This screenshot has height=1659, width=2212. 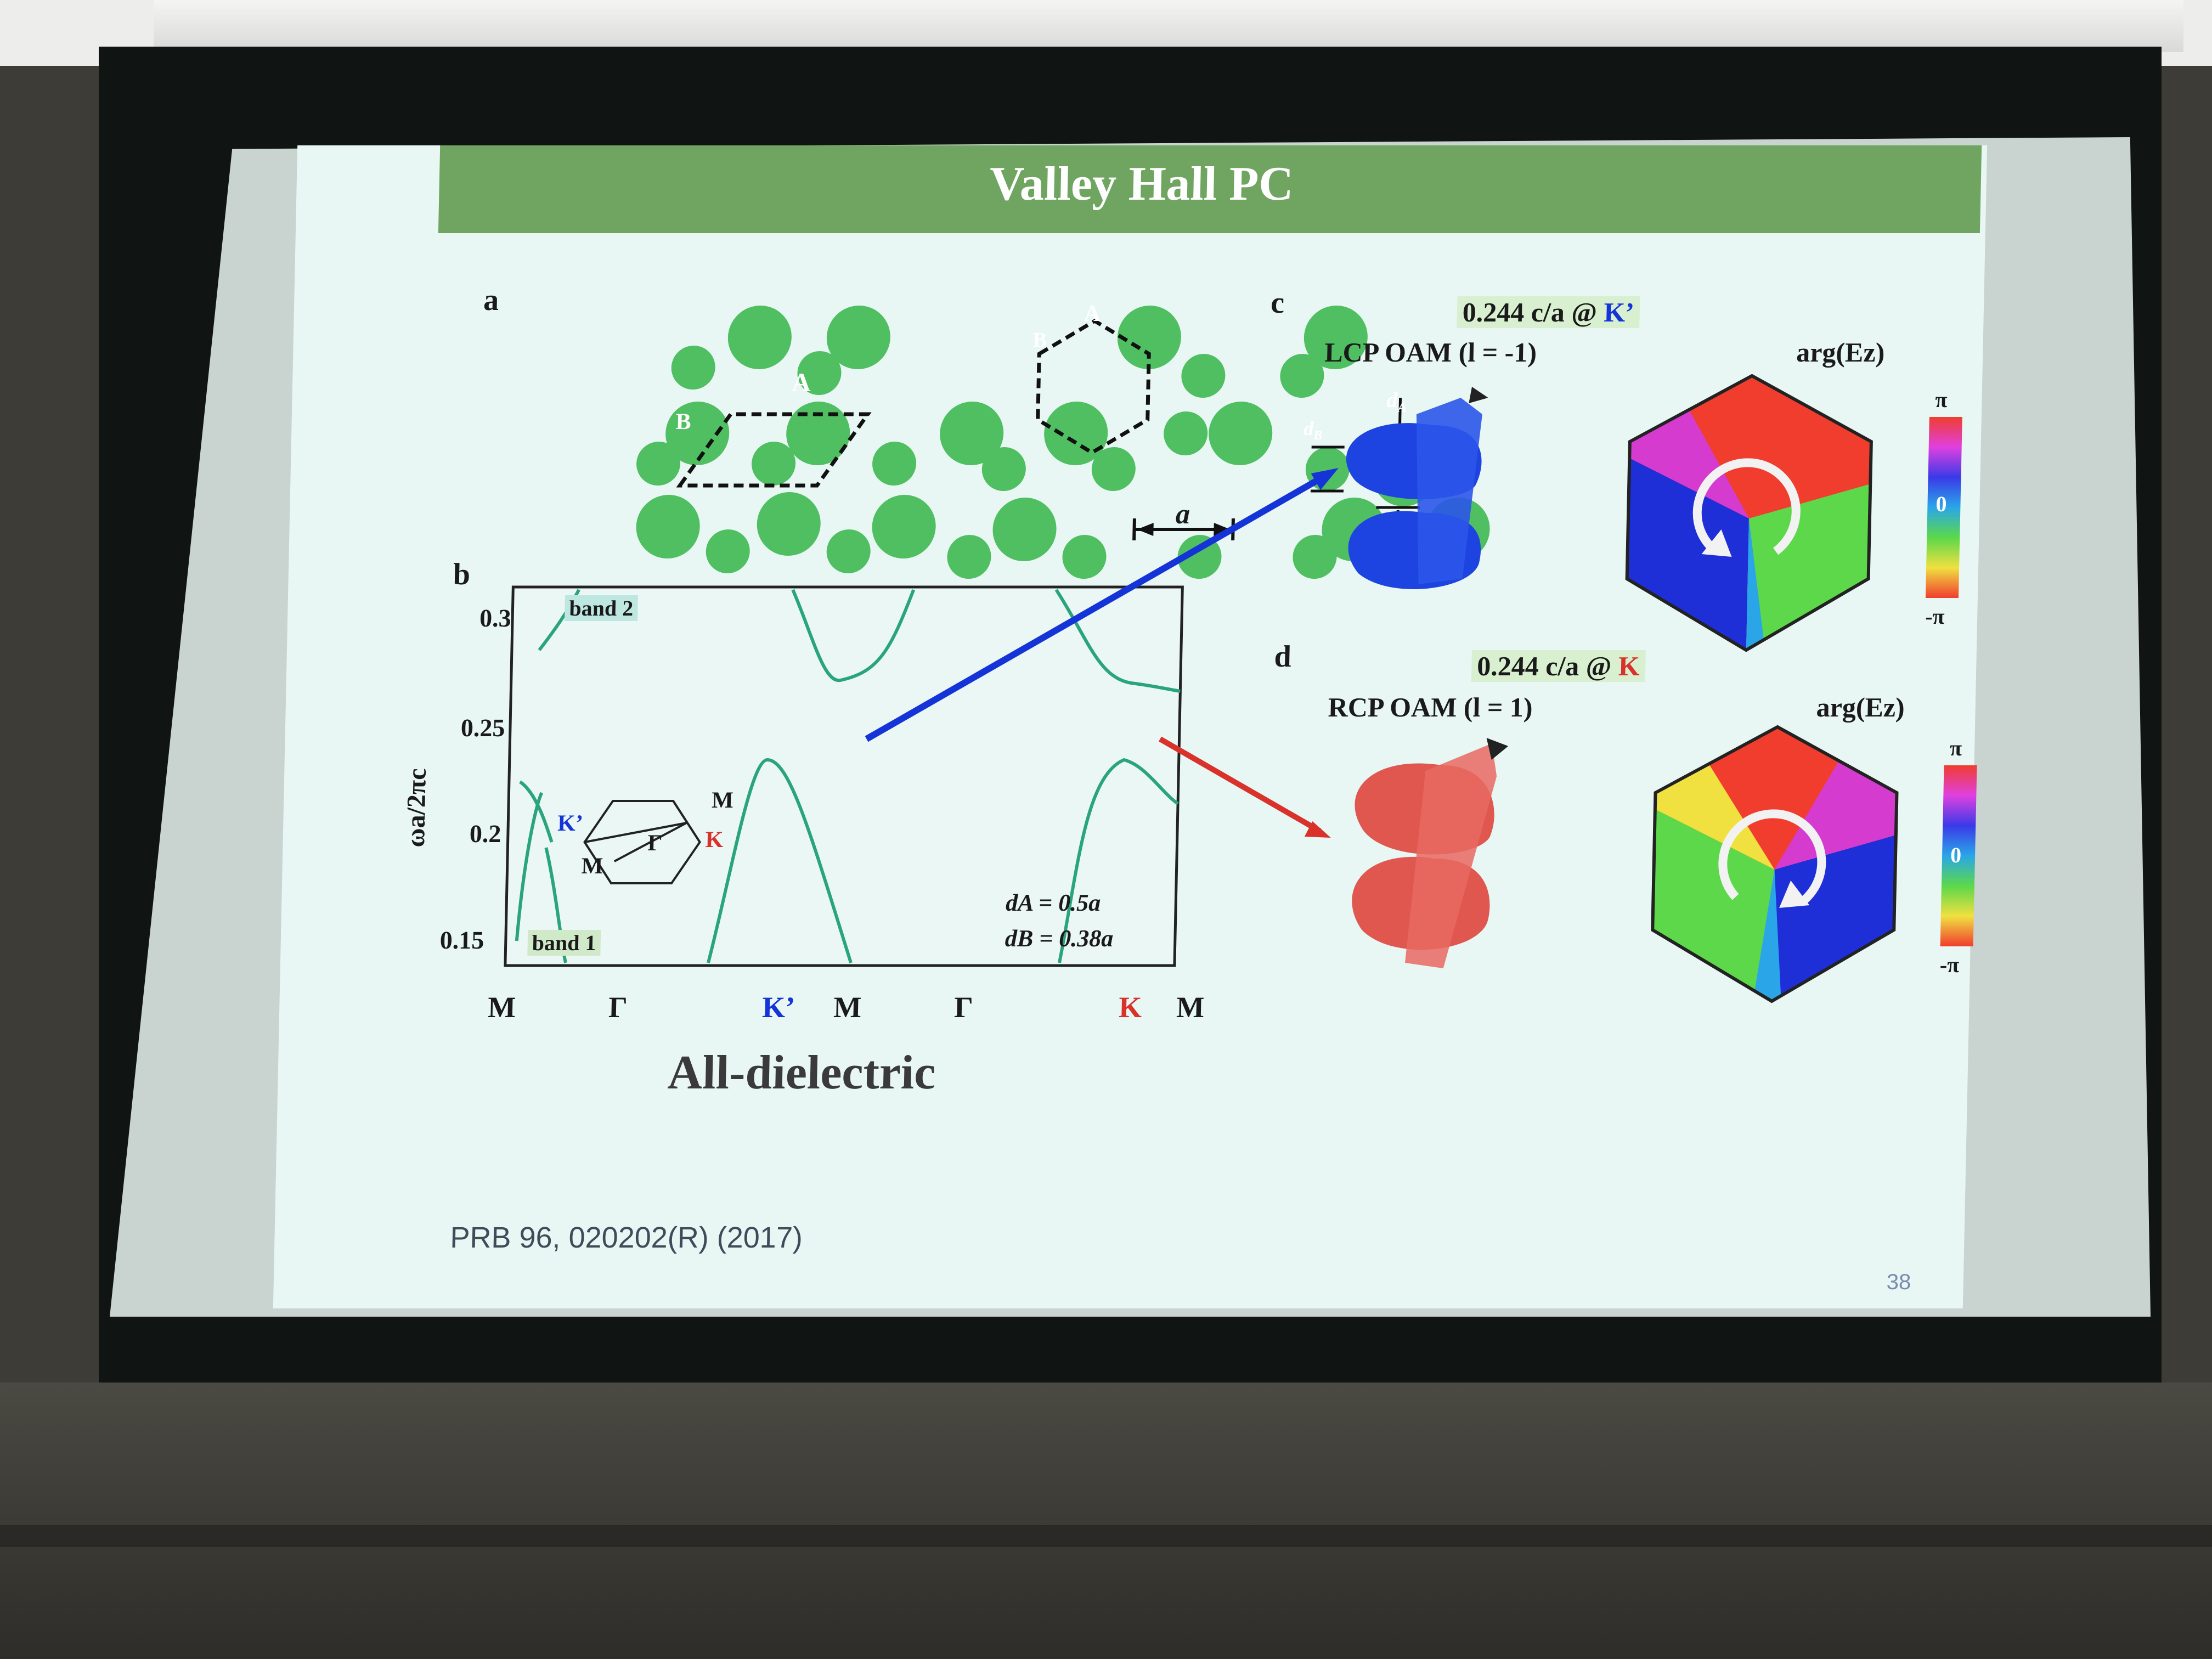 What do you see at coordinates (1431, 853) in the screenshot?
I see `rcp-oam-helix` at bounding box center [1431, 853].